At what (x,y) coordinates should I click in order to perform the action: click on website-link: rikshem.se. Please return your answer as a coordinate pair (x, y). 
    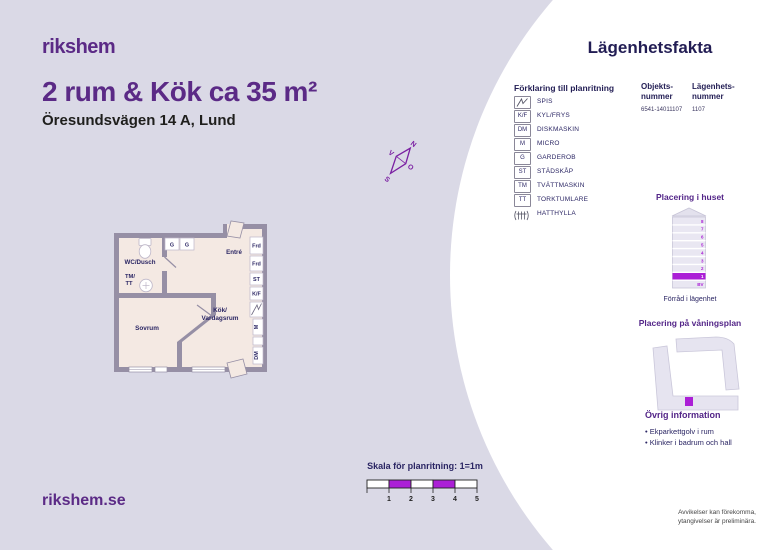
    Looking at the image, I should click on (84, 500).